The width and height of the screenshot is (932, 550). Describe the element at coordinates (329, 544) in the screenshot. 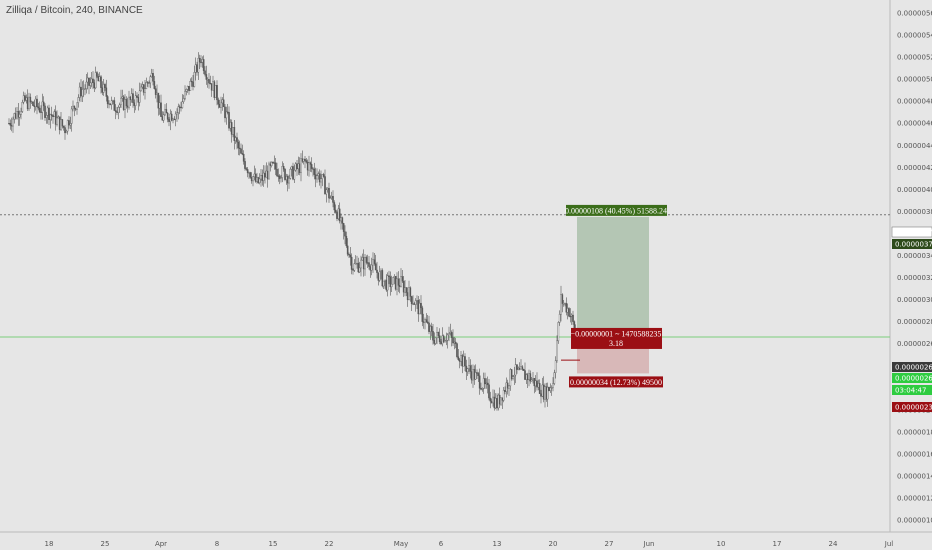

I see `x-tick-label: 22` at that location.